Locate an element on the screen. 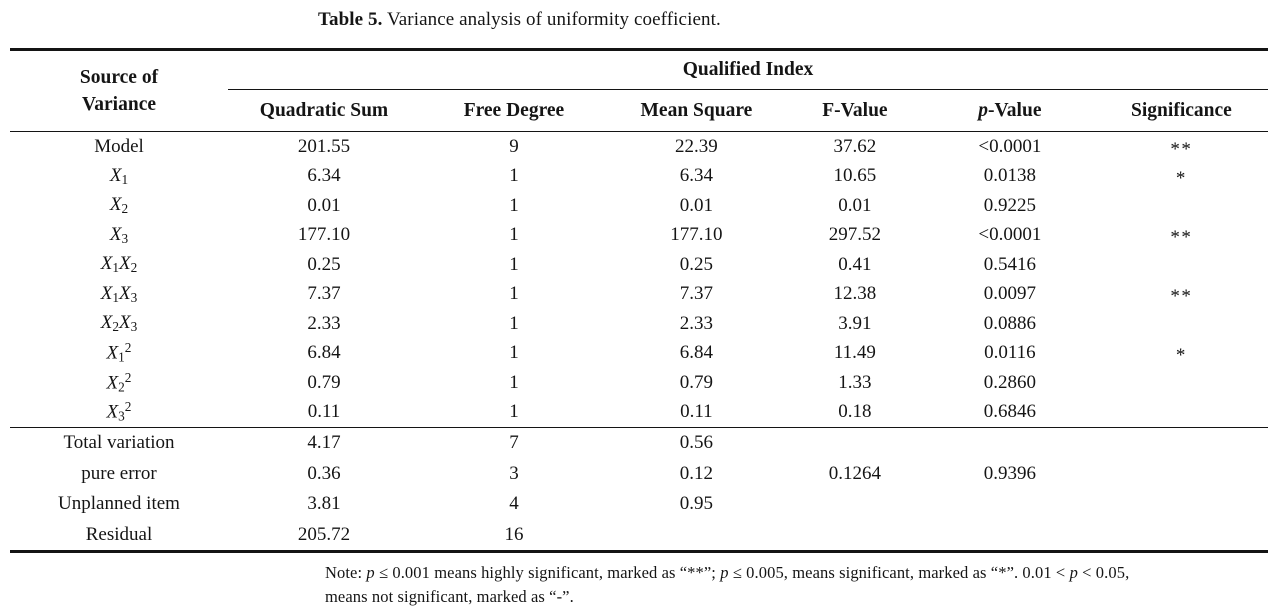  row-label-cell: X12 is located at coordinates (119, 353).